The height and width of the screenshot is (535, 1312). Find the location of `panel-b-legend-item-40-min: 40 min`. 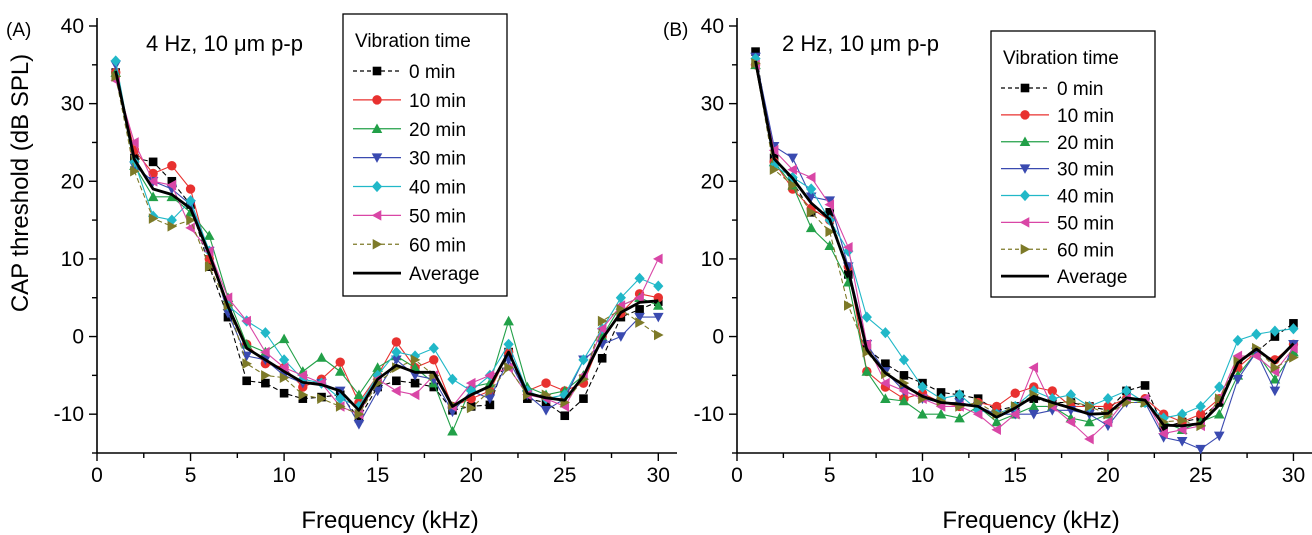

panel-b-legend-item-40-min: 40 min is located at coordinates (1057, 197).